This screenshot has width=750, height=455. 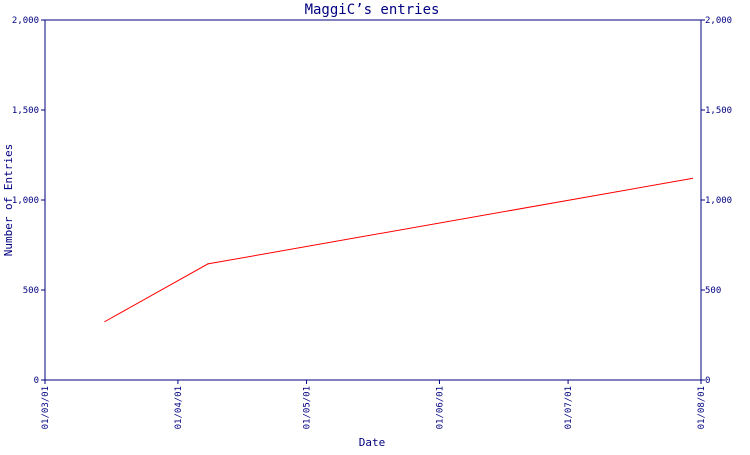 I want to click on y-tick-label-left: 1,500, so click(x=25, y=111).